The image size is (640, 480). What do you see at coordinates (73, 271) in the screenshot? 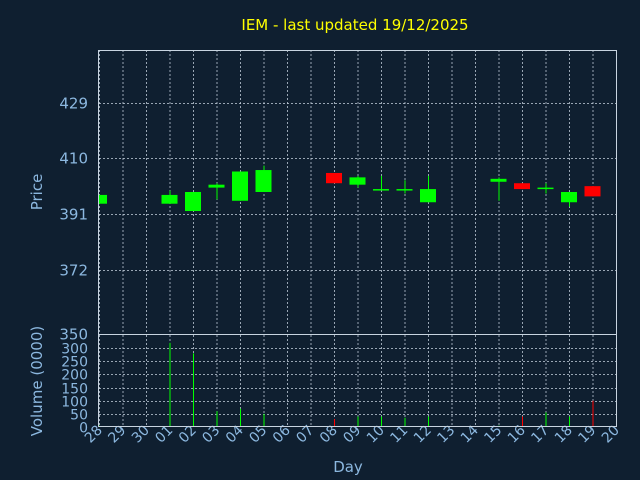
I see `price-tick-372: 372` at bounding box center [73, 271].